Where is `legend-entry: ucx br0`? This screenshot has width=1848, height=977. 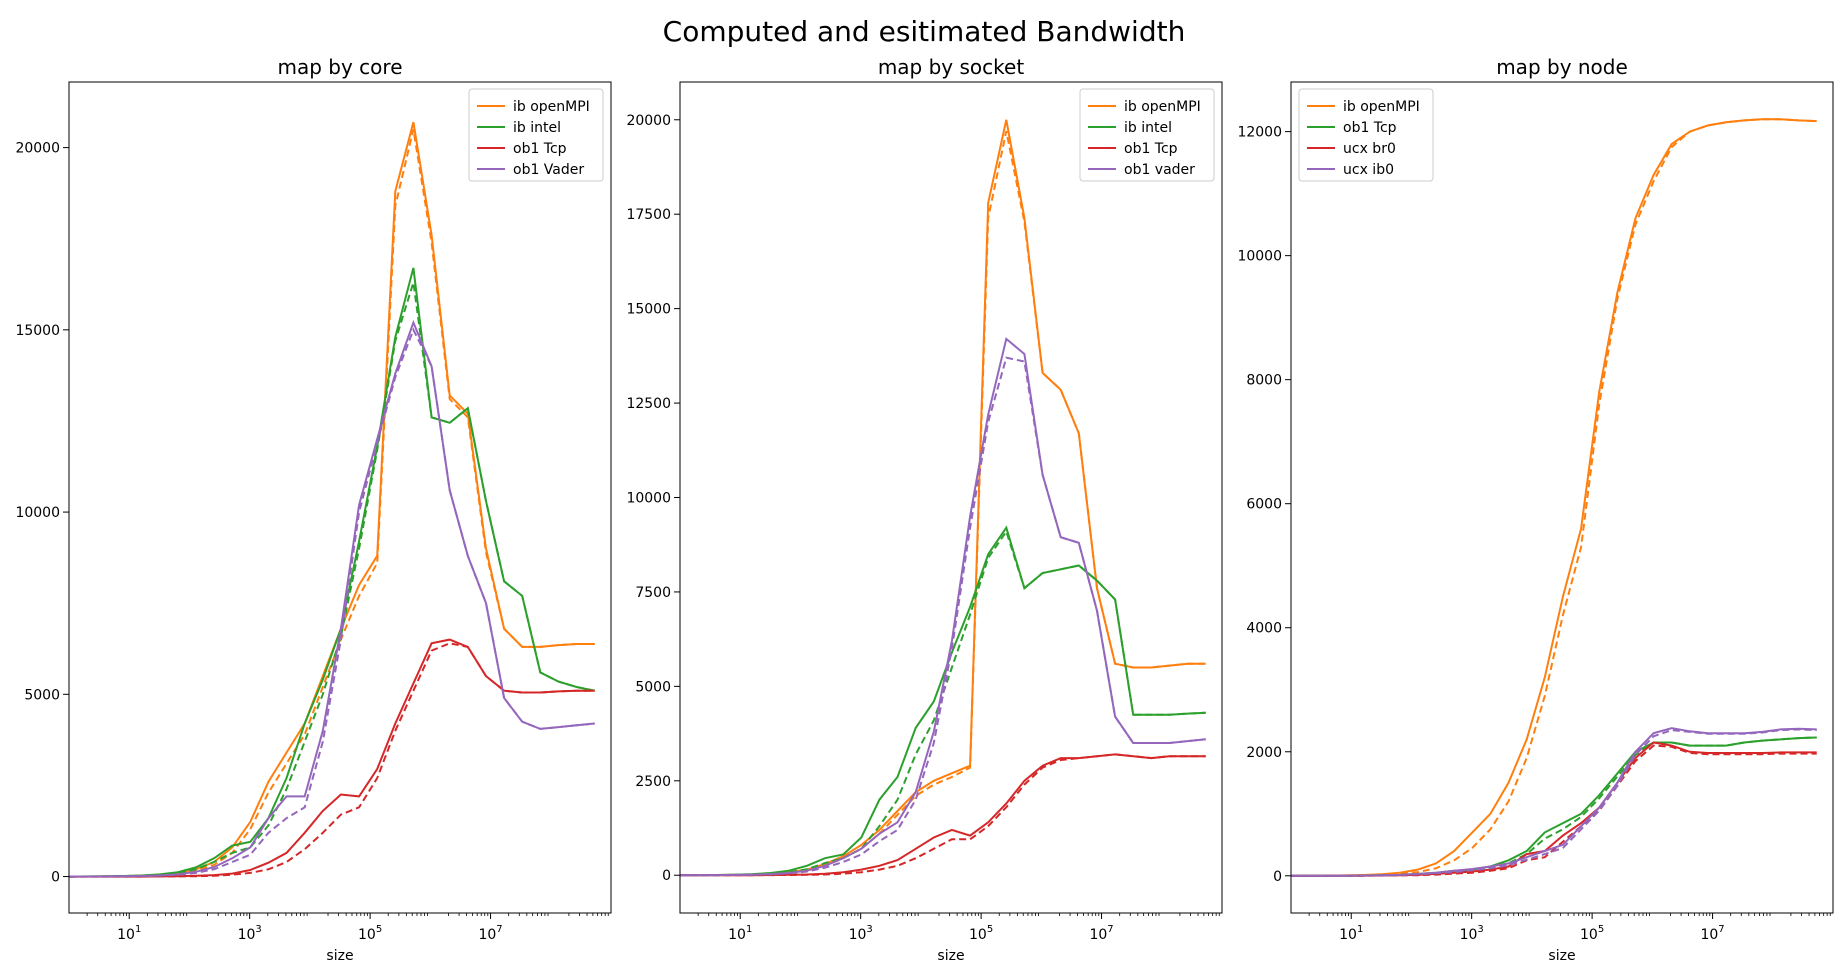 legend-entry: ucx br0 is located at coordinates (1369, 149).